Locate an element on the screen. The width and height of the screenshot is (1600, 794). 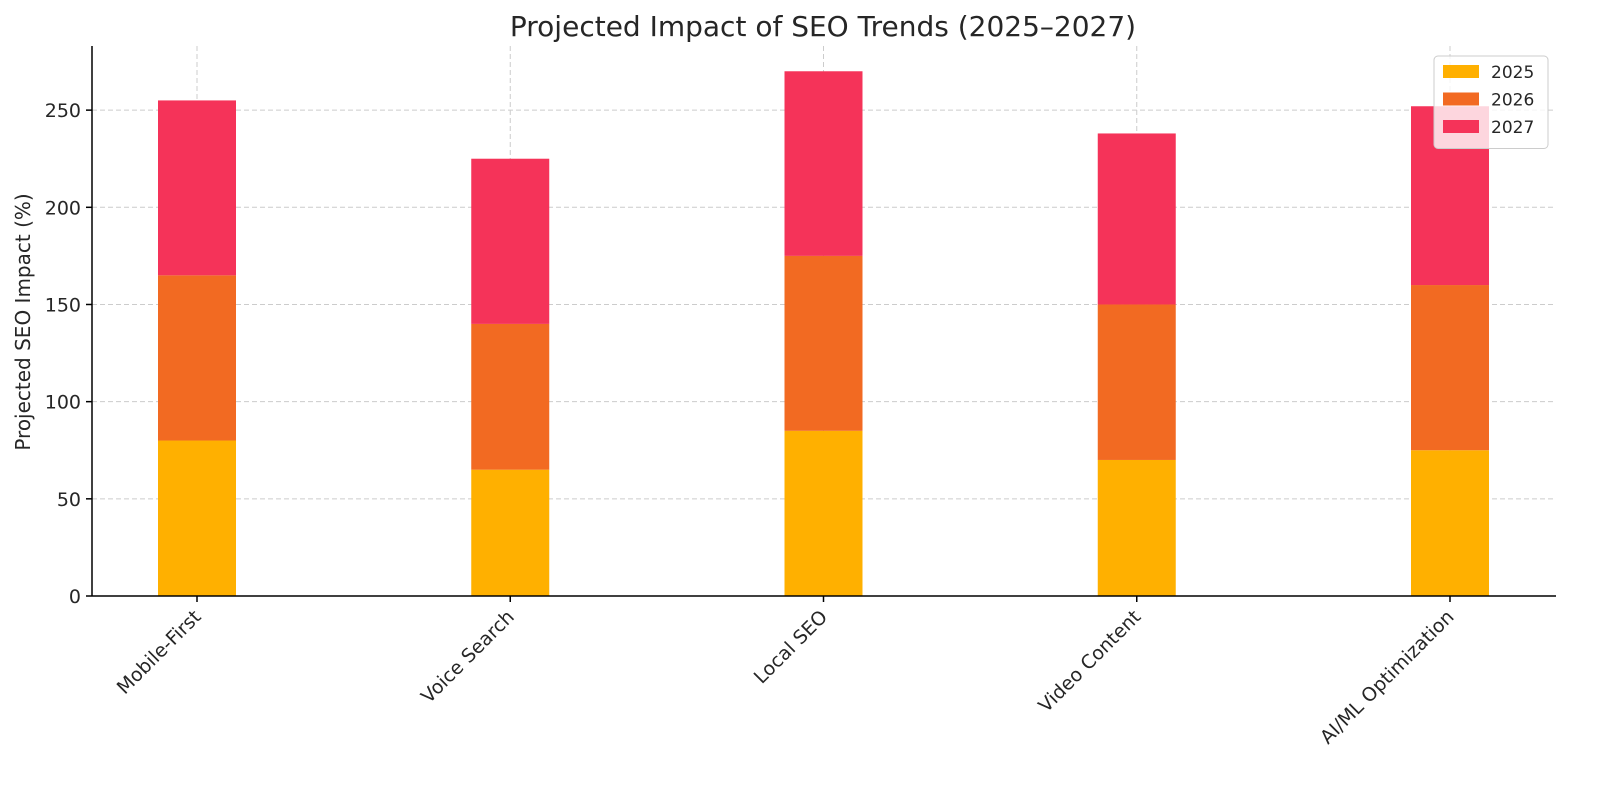
bar-local-seo-2026 is located at coordinates (823, 343).